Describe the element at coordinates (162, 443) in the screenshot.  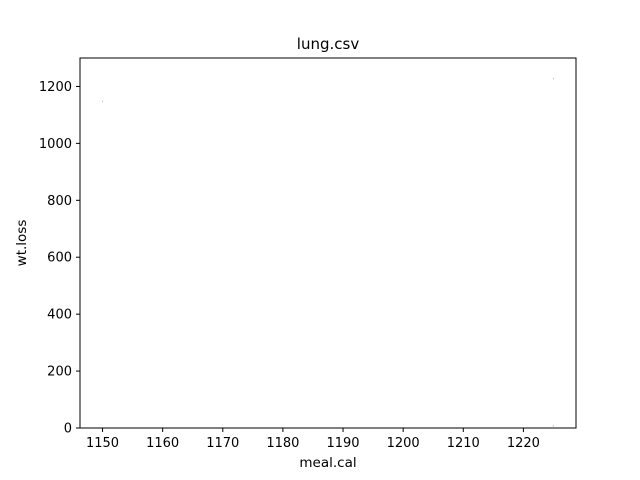
I see `x-tick-label-1: 1160` at that location.